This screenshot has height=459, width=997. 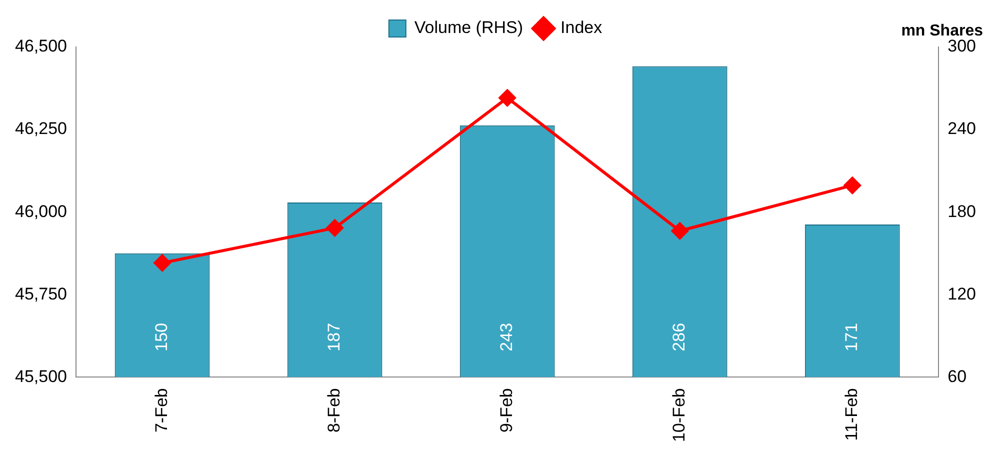 I want to click on data-label: 243, so click(x=506, y=337).